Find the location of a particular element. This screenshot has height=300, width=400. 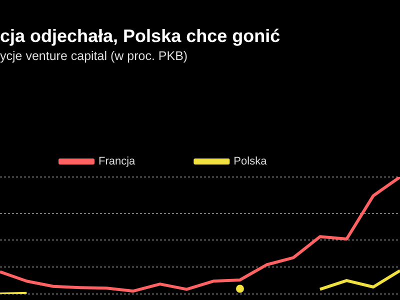

legend-label: Polska is located at coordinates (251, 162).